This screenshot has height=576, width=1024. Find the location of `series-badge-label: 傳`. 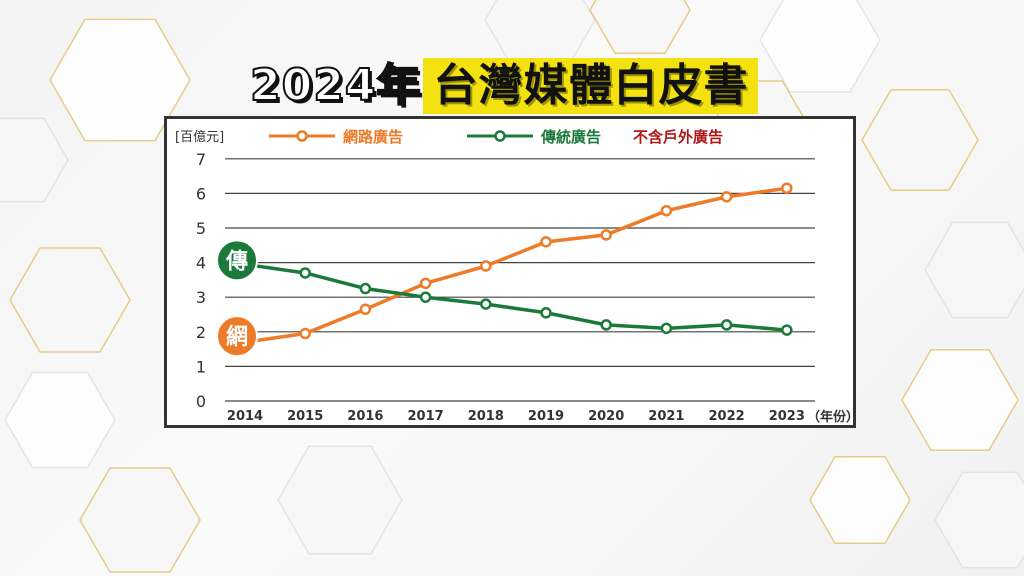

series-badge-label: 傳 is located at coordinates (236, 261).